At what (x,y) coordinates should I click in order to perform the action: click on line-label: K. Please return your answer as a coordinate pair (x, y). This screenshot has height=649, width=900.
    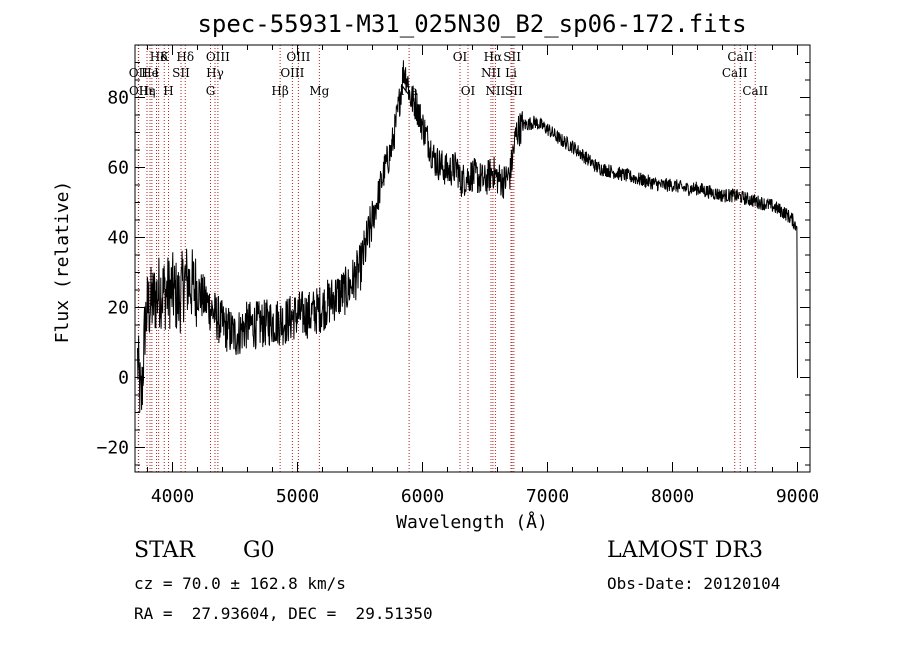
    Looking at the image, I should click on (165, 57).